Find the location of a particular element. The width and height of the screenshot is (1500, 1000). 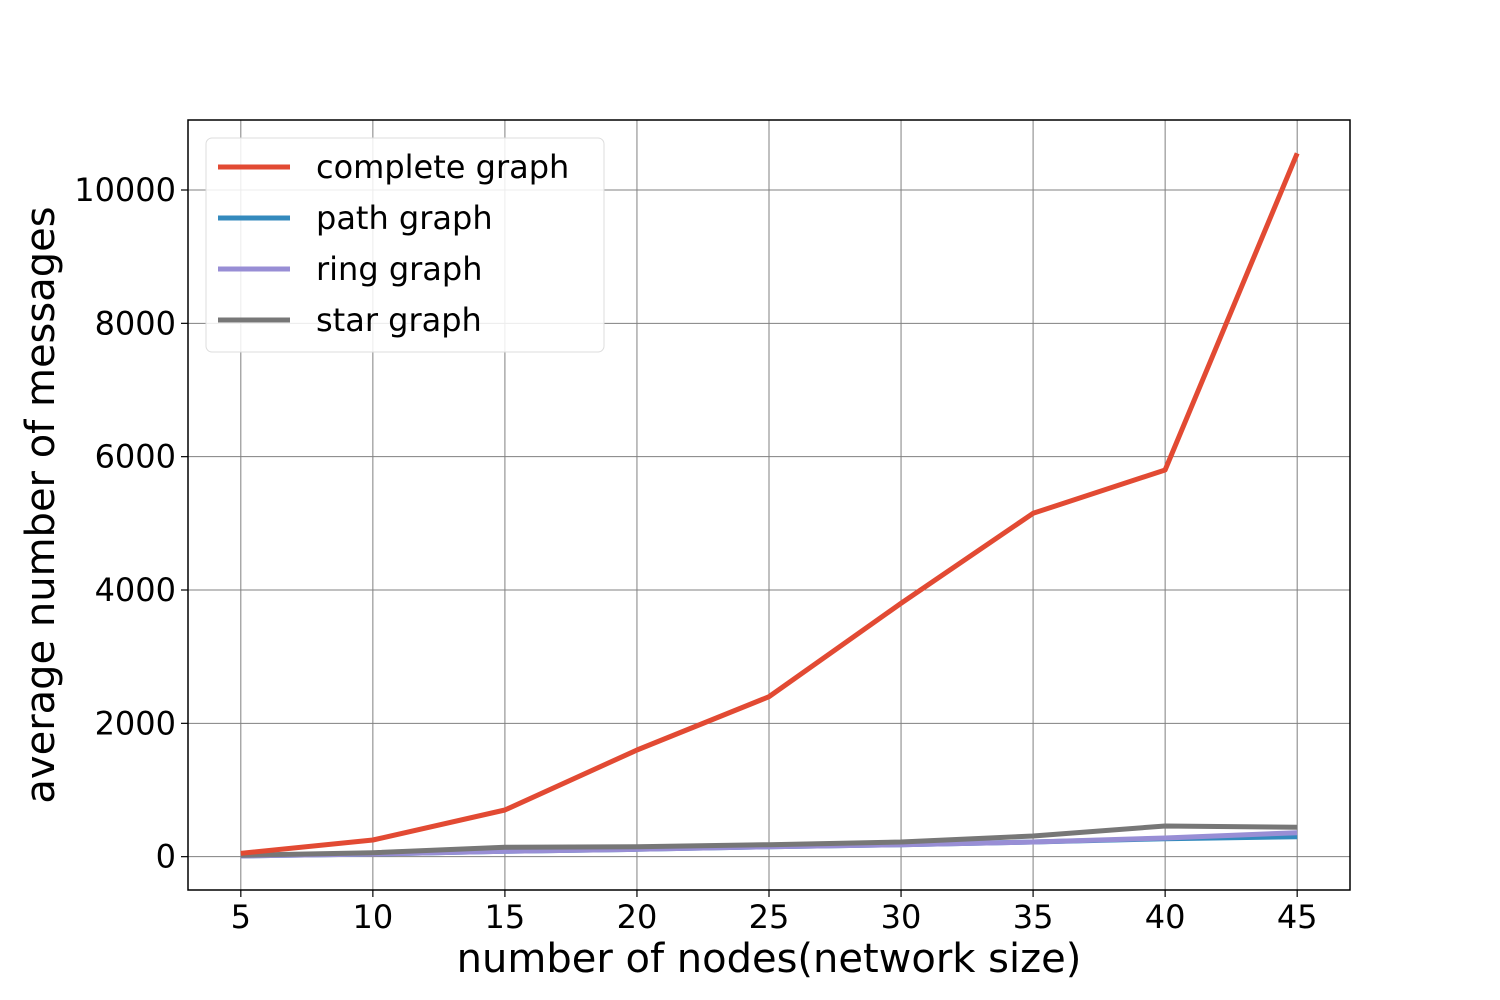

y-axis-ticks: 0 2000 4000 6000 8000 10000 is located at coordinates (131, 523).